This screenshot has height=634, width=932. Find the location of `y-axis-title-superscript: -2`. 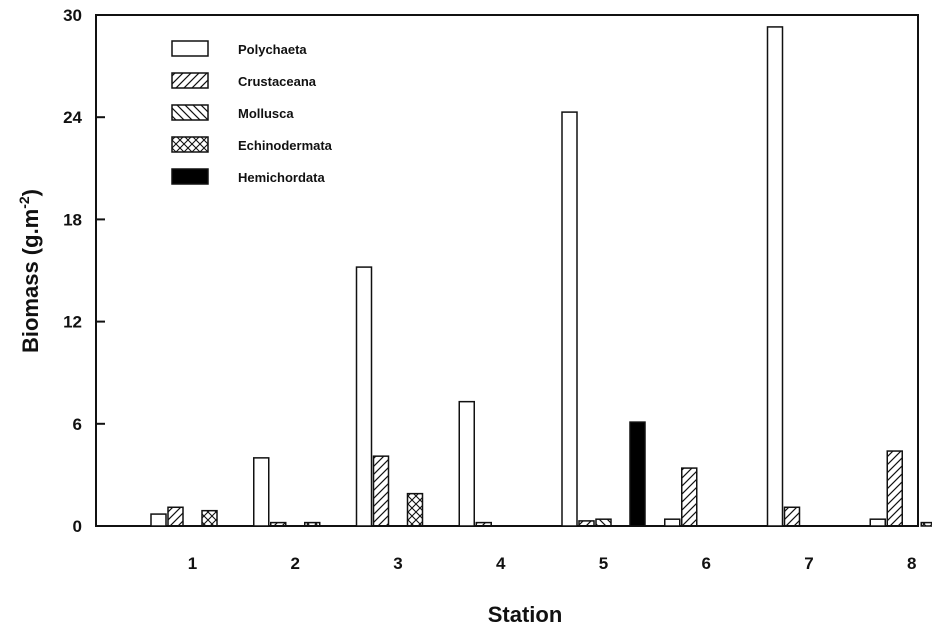

y-axis-title-superscript: -2 is located at coordinates (24, 202).